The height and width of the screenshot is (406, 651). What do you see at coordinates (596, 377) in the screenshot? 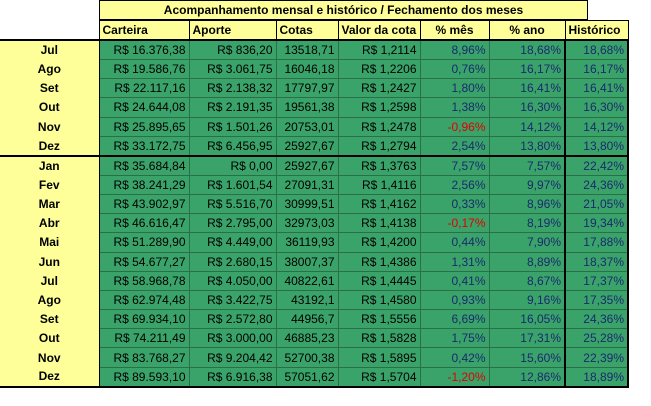
I see `cell-historico: 18,89%` at bounding box center [596, 377].